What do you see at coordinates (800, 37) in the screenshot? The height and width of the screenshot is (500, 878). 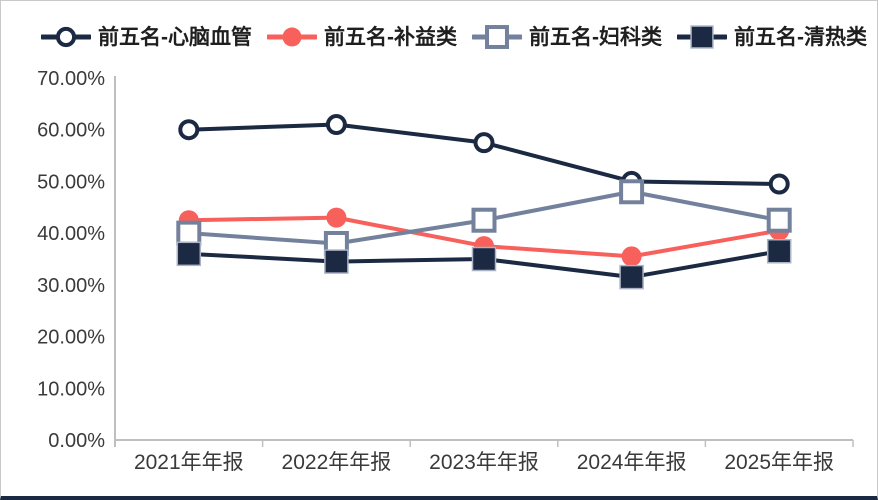 I see `legend-label: 前五名-清热类` at bounding box center [800, 37].